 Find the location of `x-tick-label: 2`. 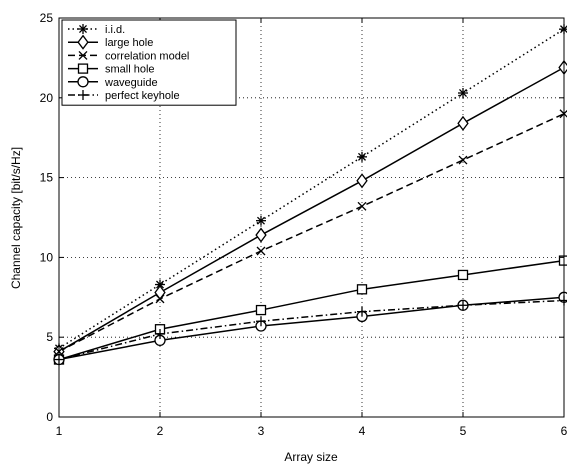

x-tick-label: 2 is located at coordinates (160, 431).